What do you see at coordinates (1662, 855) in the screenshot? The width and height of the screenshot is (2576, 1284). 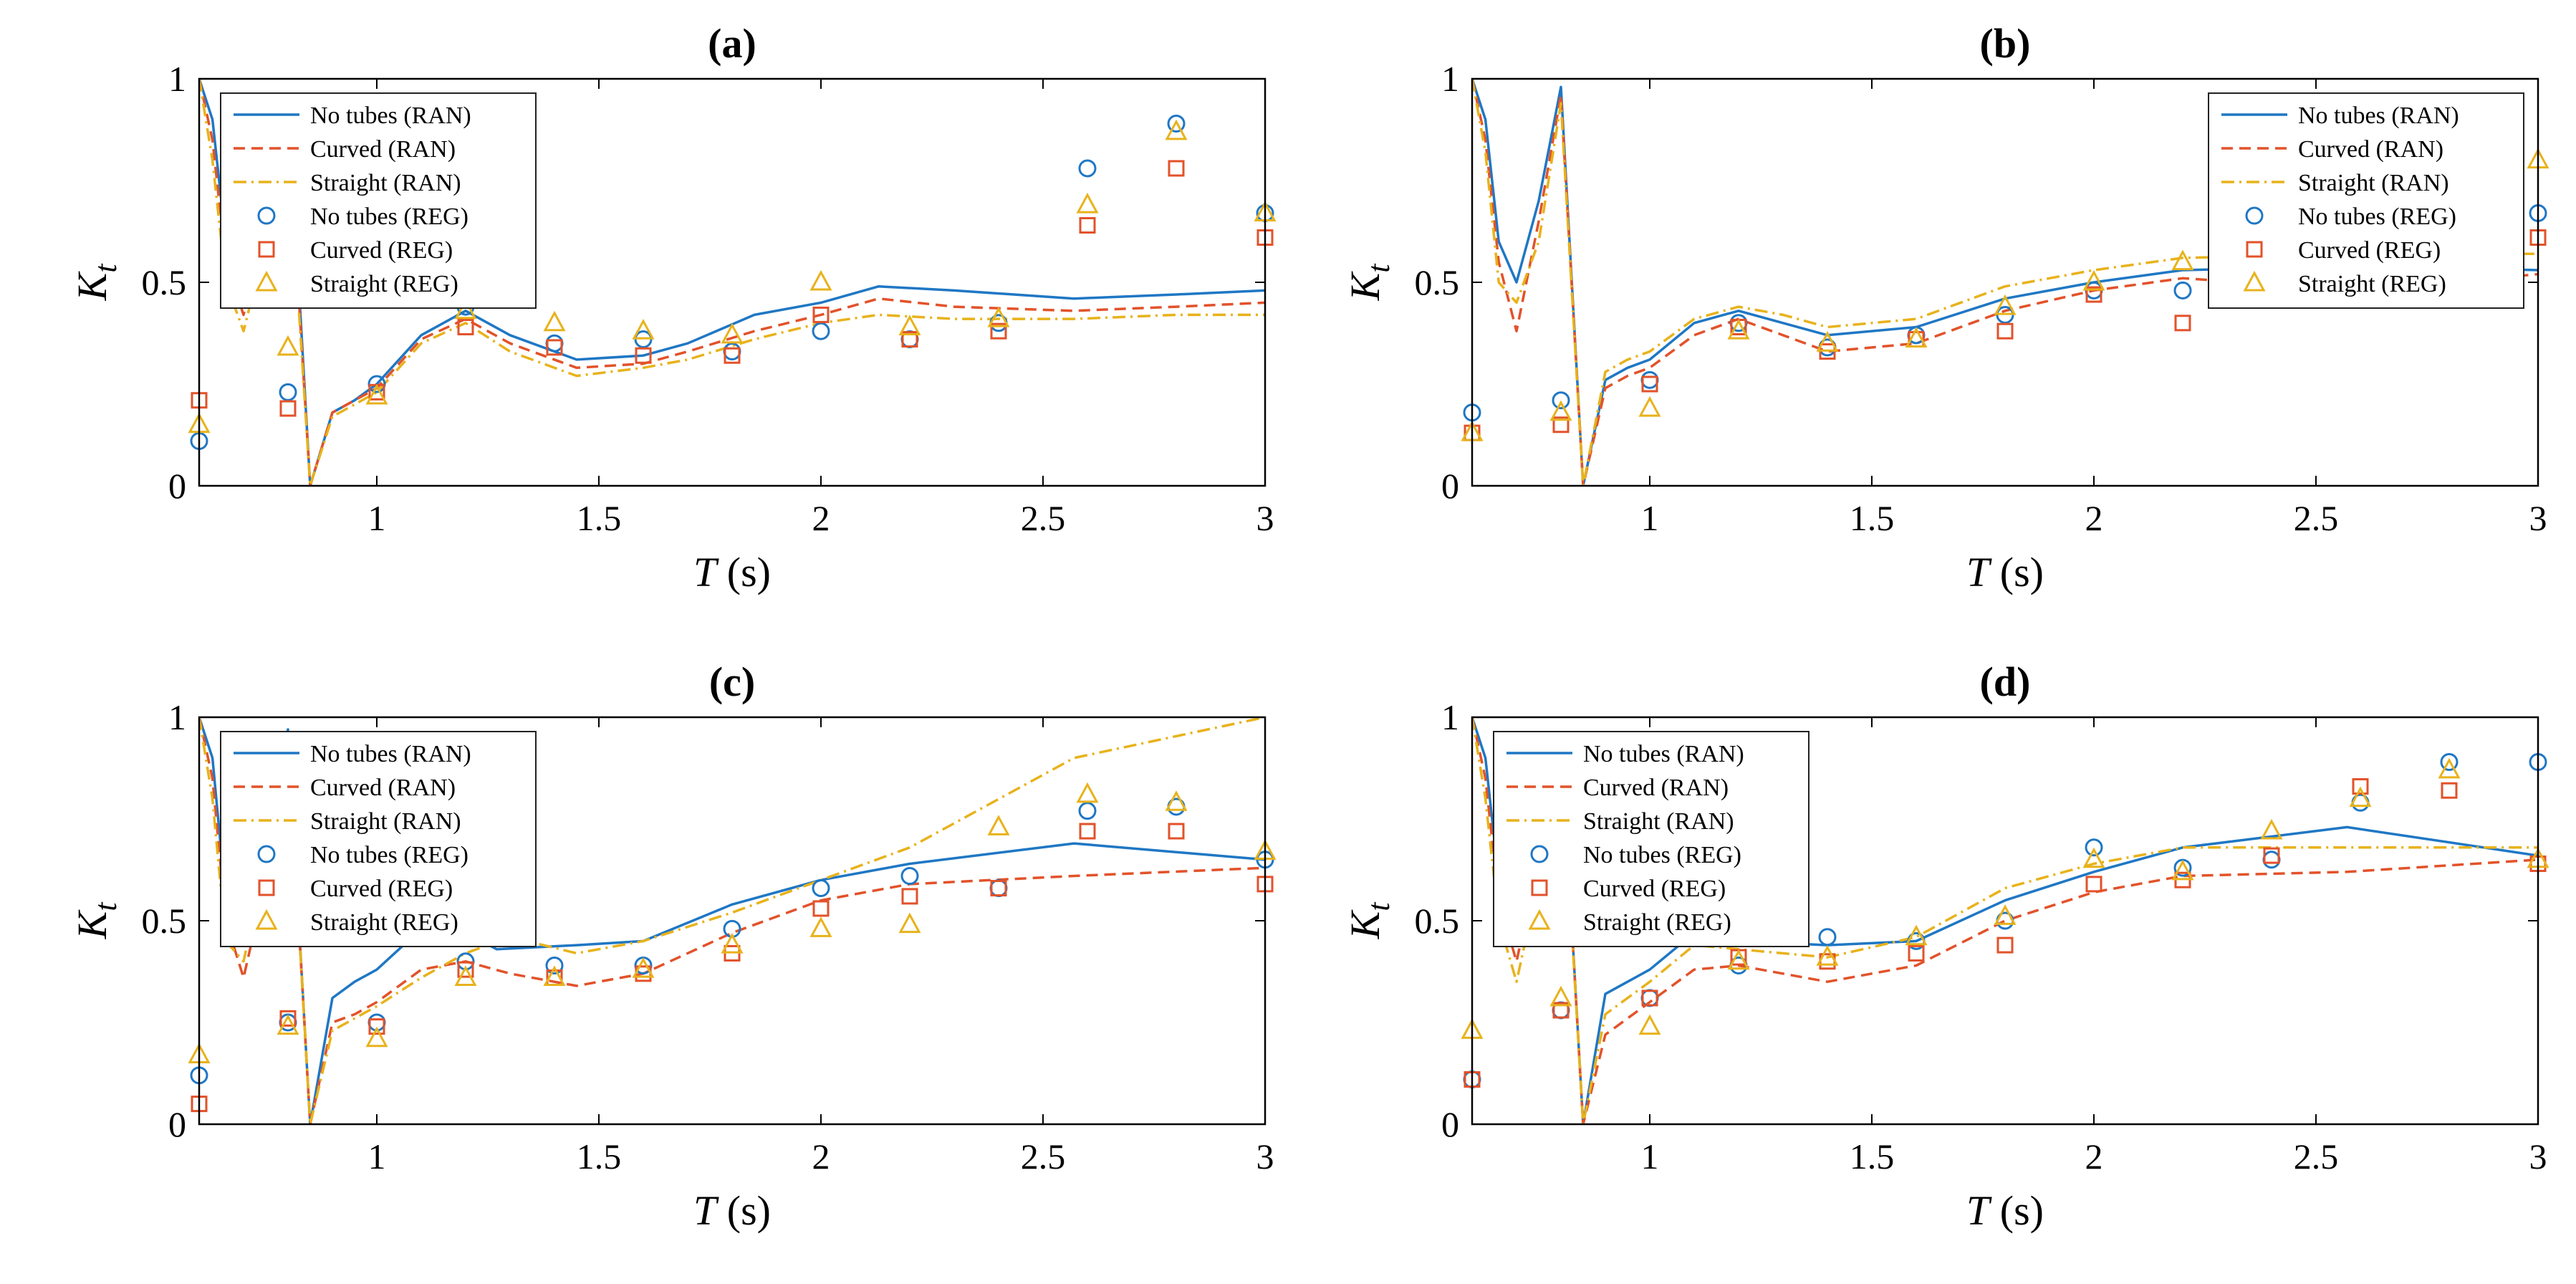 I see `legend-label: No tubes (REG)` at bounding box center [1662, 855].